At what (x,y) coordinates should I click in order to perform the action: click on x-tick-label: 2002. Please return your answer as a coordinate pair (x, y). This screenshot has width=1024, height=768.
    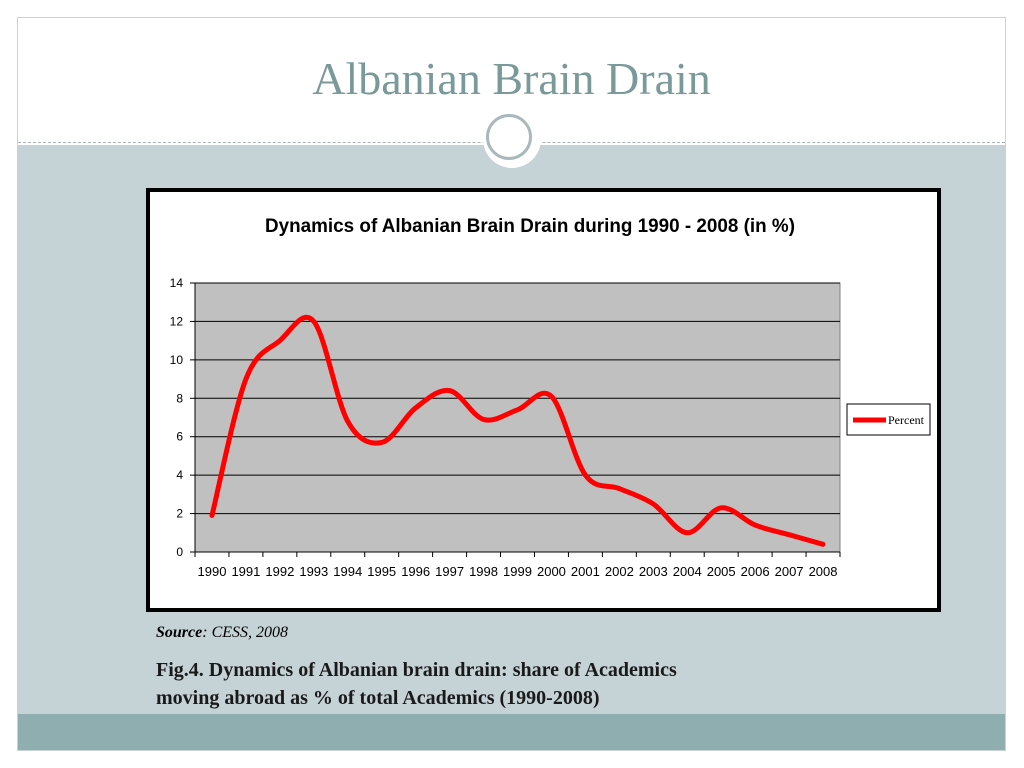
    Looking at the image, I should click on (619, 571).